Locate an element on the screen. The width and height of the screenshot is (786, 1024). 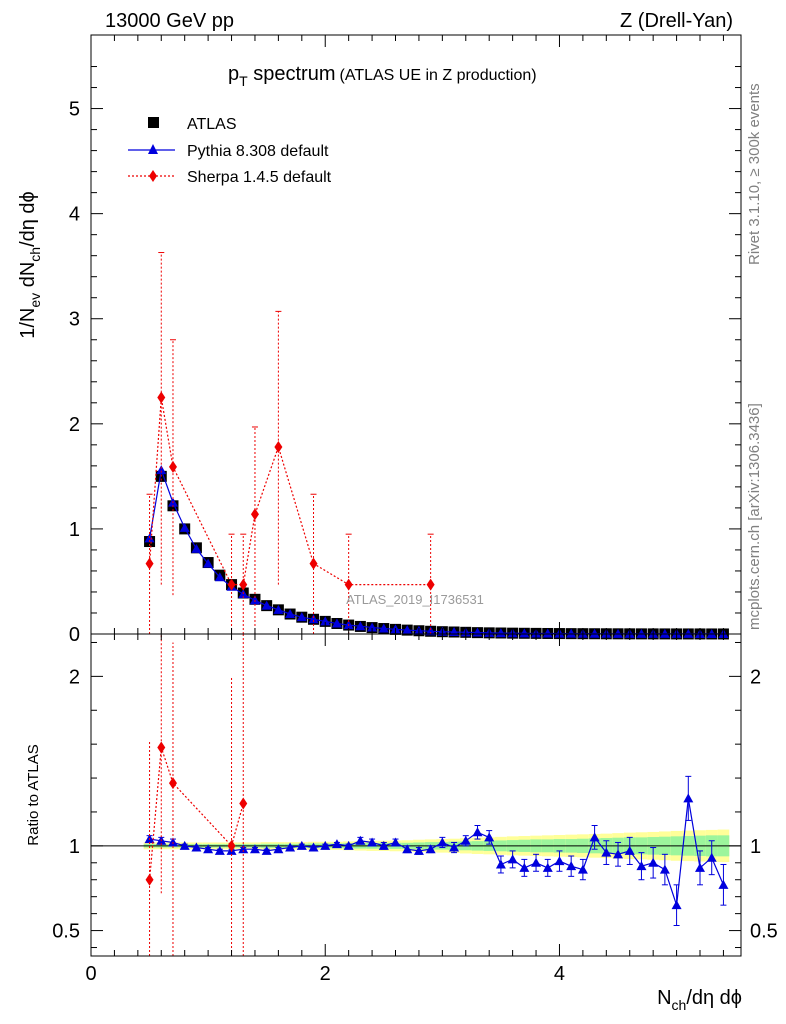
y-tick-label-ratio-right: 1 is located at coordinates (755, 847).